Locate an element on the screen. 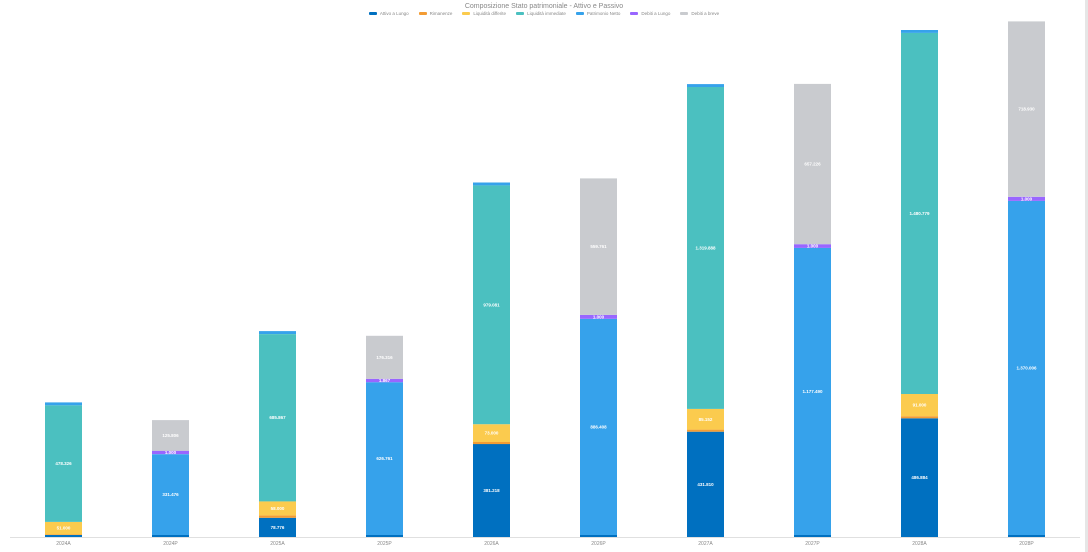 This screenshot has height=552, width=1088. data-label: 125.806 is located at coordinates (170, 435).